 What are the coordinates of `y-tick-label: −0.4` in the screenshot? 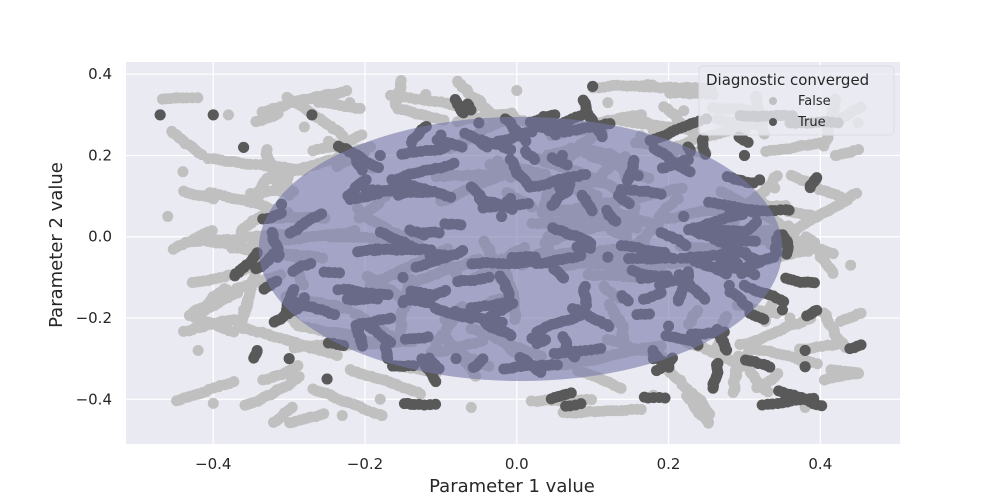 It's located at (94, 399).